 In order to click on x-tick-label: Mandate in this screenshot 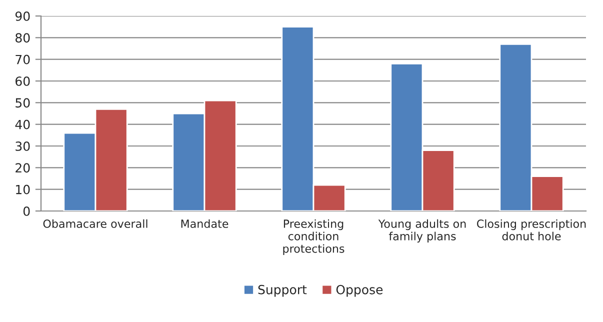, I will do `click(204, 223)`.